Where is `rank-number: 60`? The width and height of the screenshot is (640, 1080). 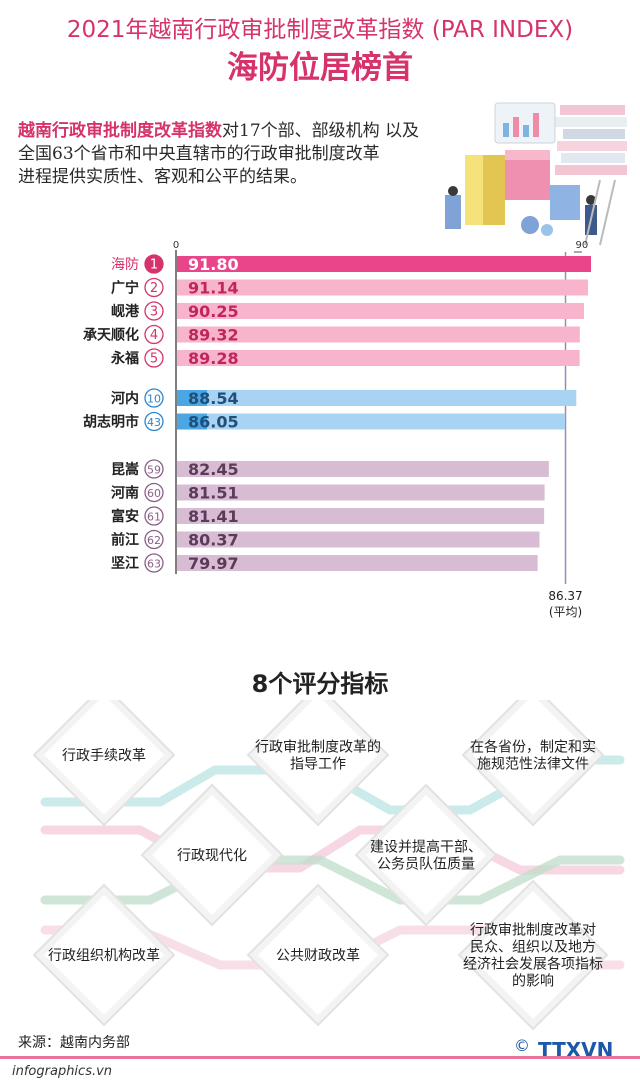 rank-number: 60 is located at coordinates (154, 493).